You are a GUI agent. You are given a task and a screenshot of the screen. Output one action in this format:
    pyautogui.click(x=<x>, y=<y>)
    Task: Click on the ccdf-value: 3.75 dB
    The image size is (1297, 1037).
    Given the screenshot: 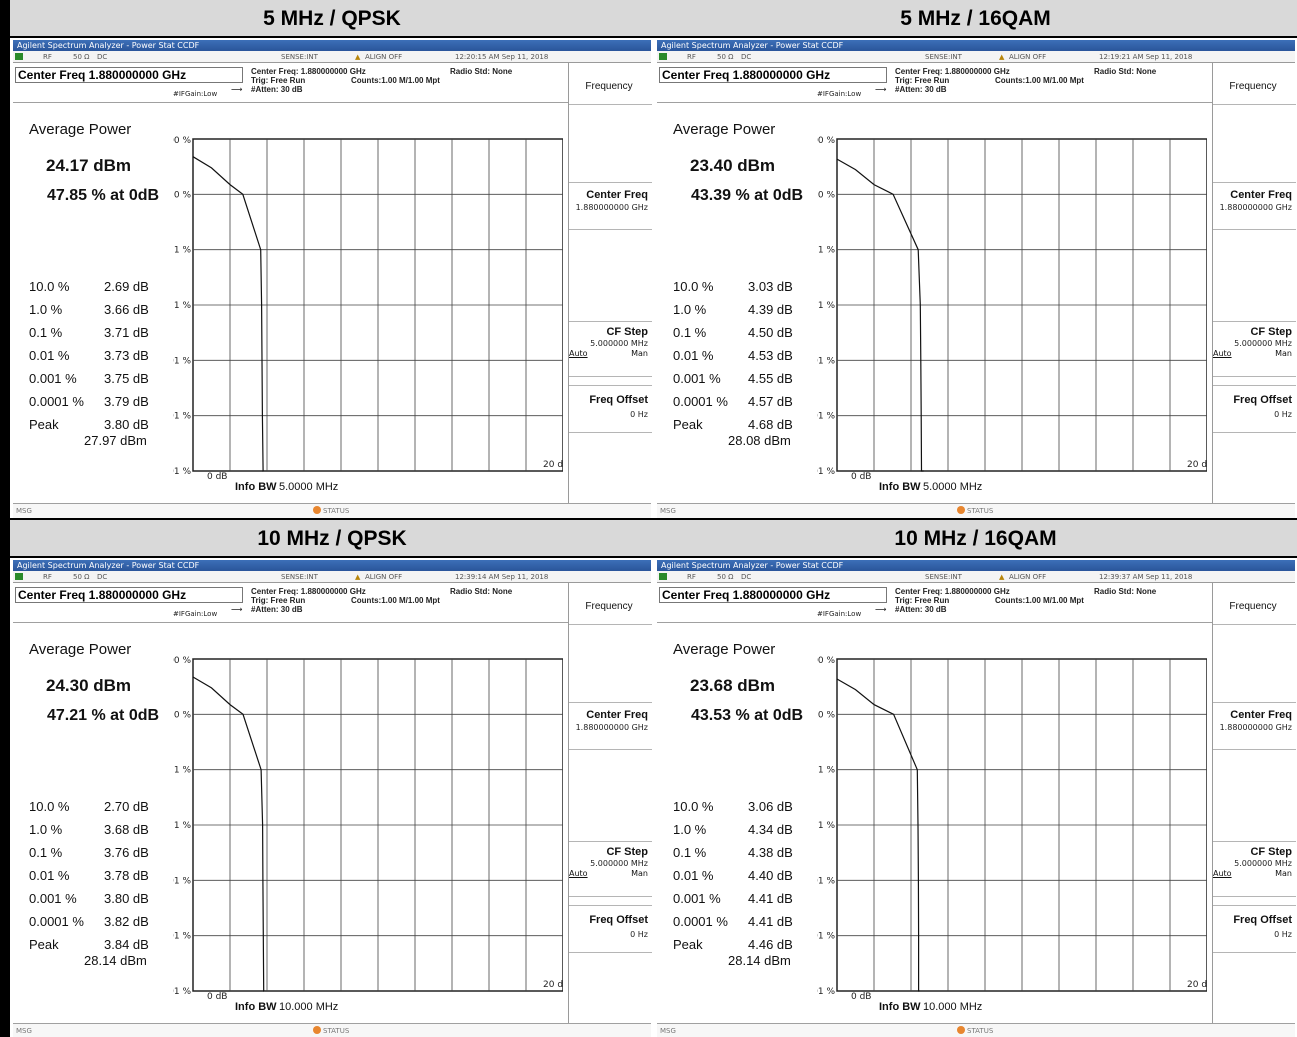 What is the action you would take?
    pyautogui.click(x=126, y=378)
    